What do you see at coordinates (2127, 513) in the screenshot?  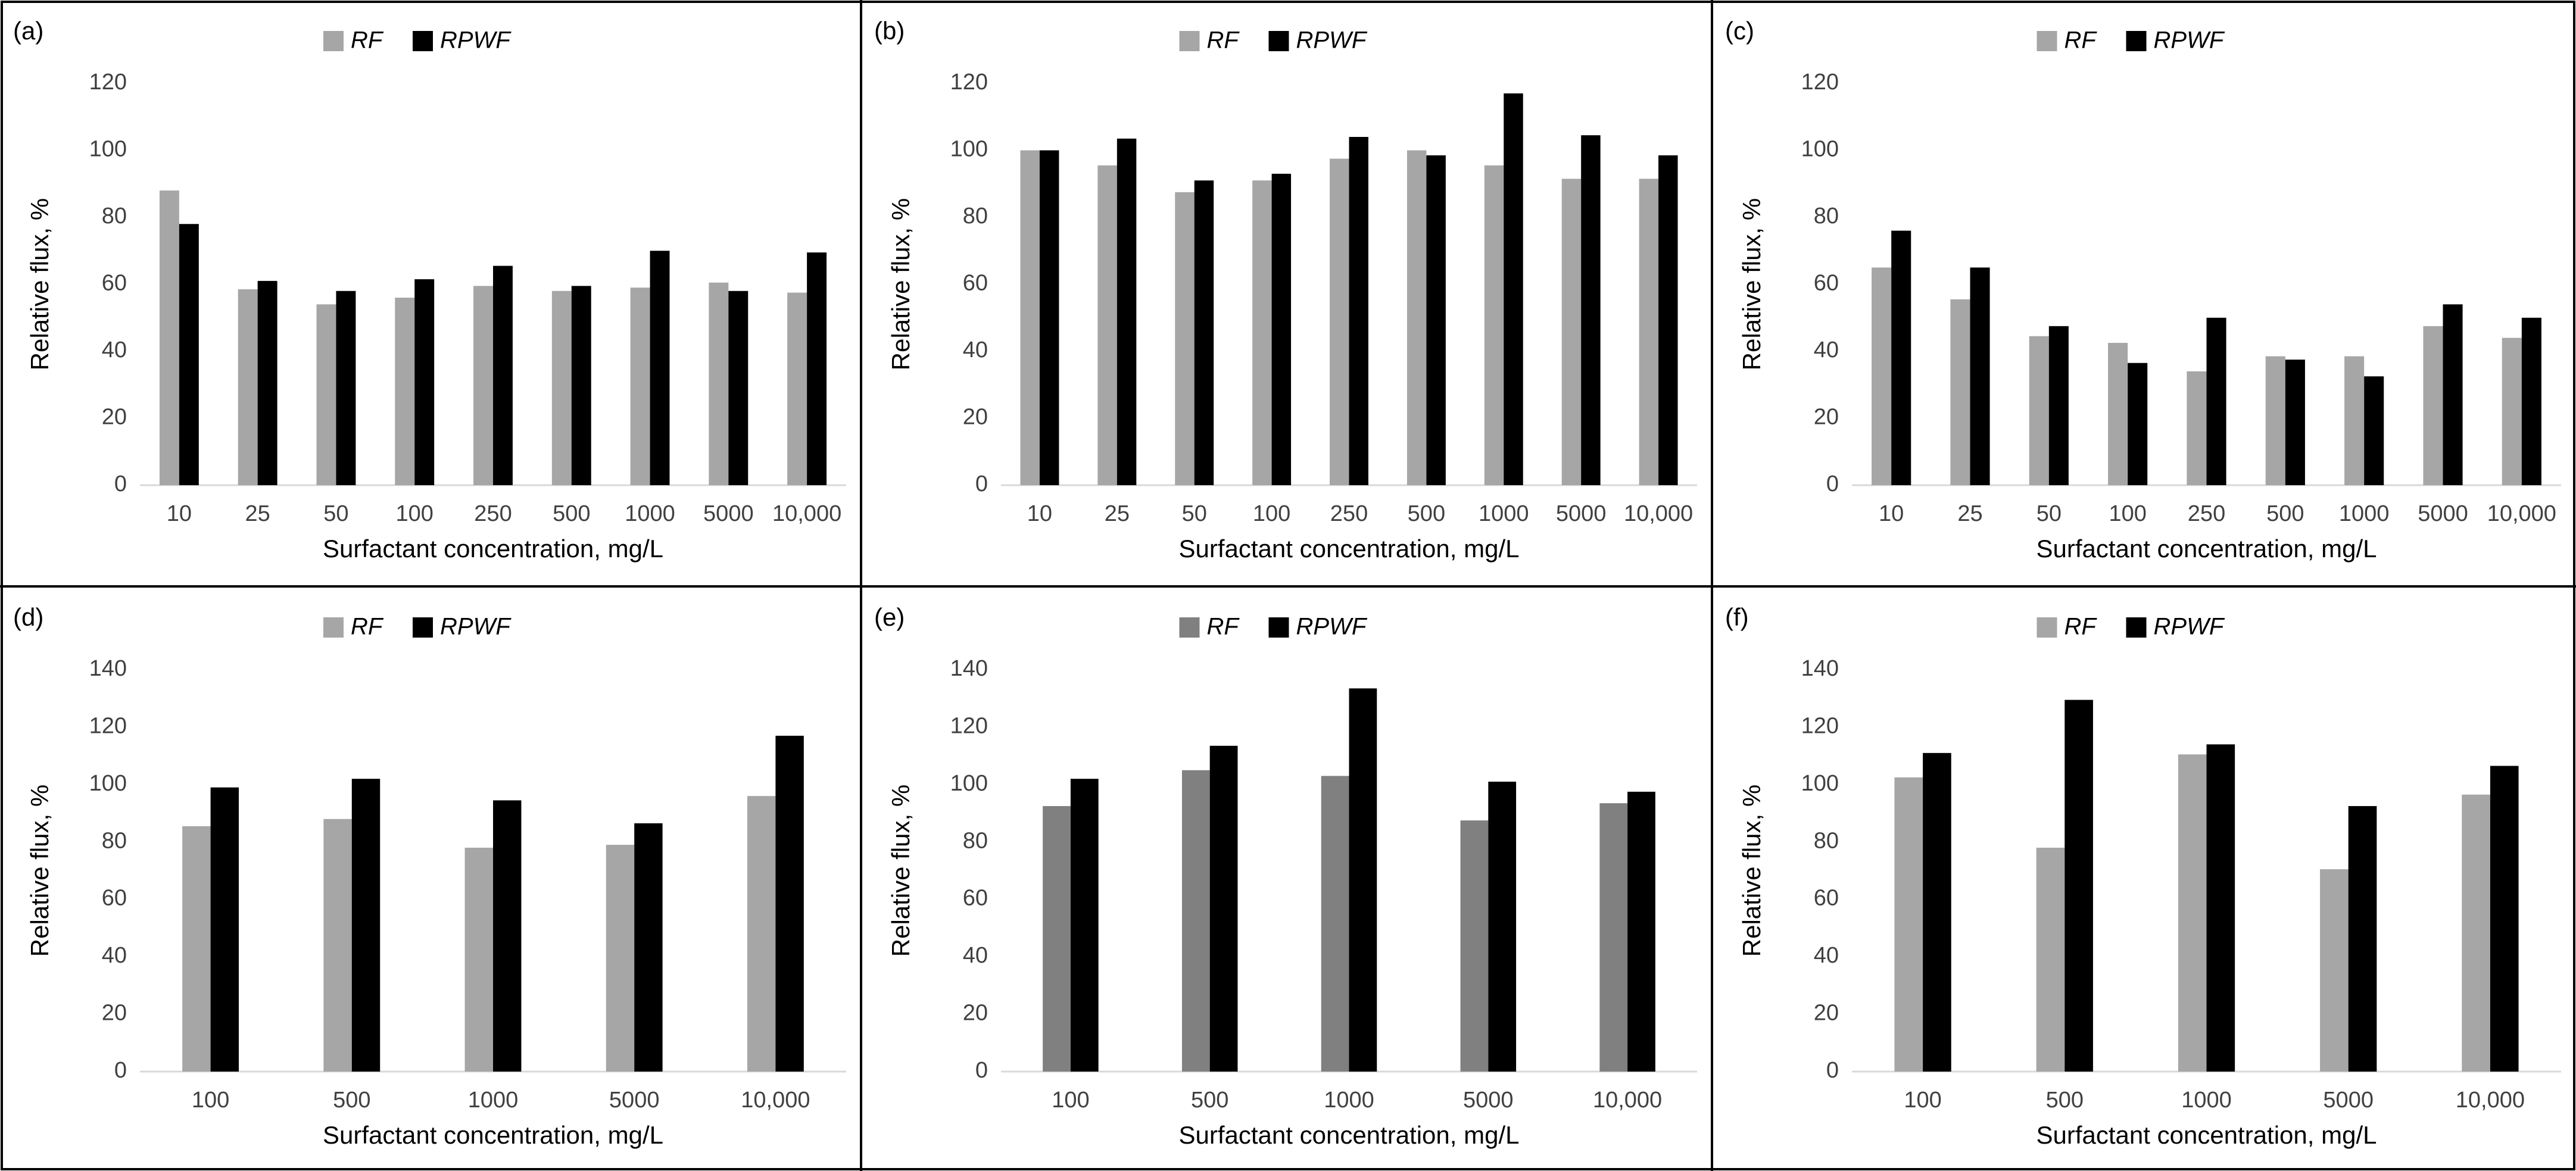 I see `x-tick-label: 100` at bounding box center [2127, 513].